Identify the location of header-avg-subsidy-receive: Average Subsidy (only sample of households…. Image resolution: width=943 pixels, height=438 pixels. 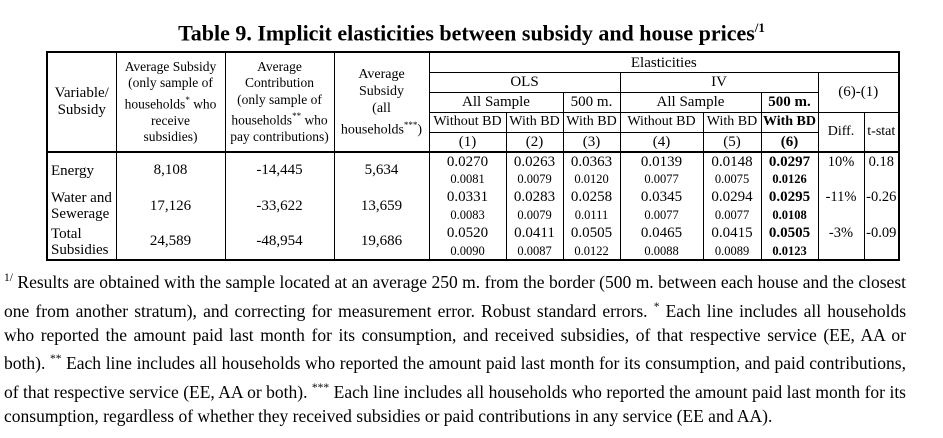
(170, 102).